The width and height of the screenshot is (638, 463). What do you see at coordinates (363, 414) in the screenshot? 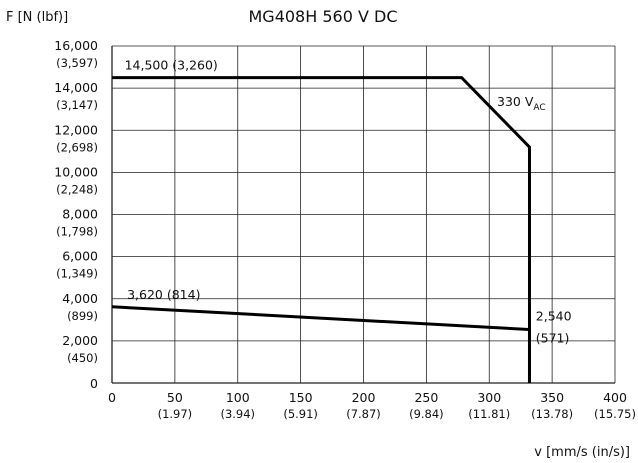
I see `x-tick-sublabel: (7.87)` at bounding box center [363, 414].